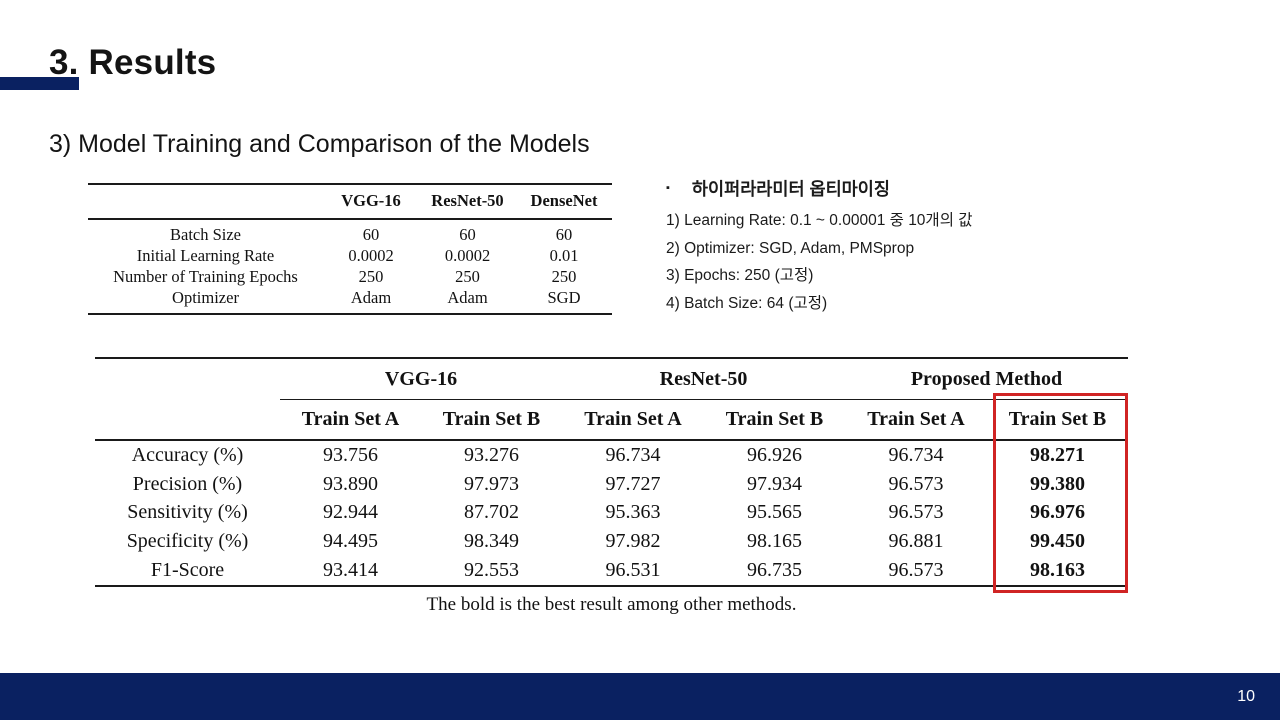  I want to click on cell-value: 97.934, so click(774, 483).